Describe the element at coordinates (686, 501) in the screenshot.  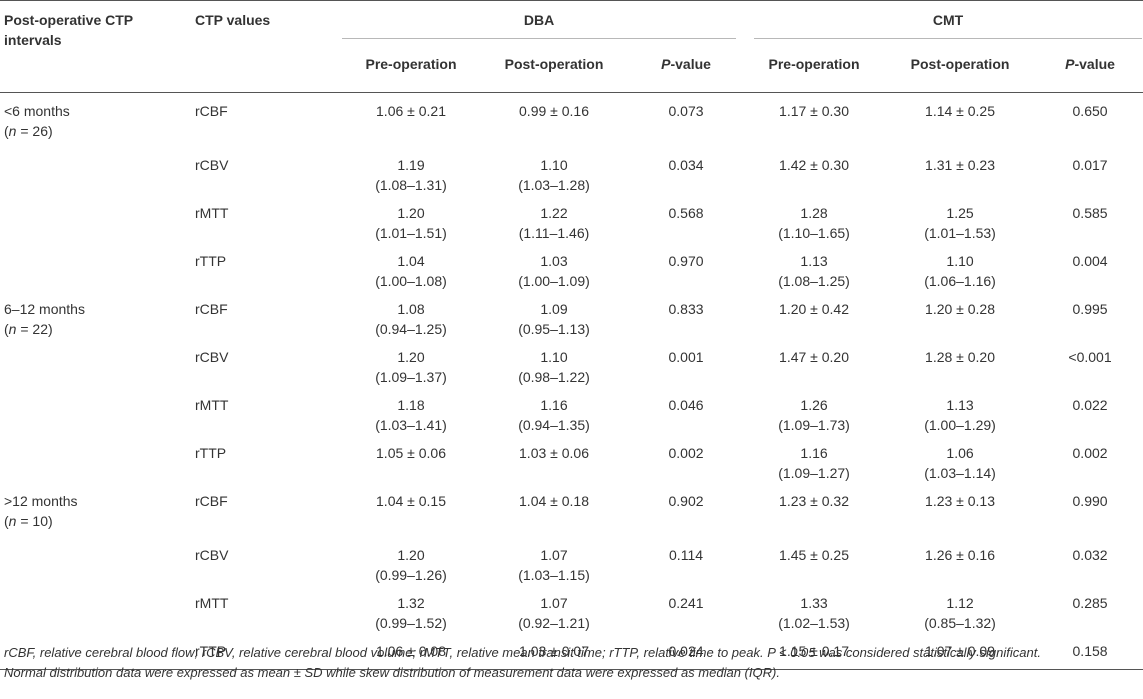
I see `dba-p-value: 0.902` at that location.